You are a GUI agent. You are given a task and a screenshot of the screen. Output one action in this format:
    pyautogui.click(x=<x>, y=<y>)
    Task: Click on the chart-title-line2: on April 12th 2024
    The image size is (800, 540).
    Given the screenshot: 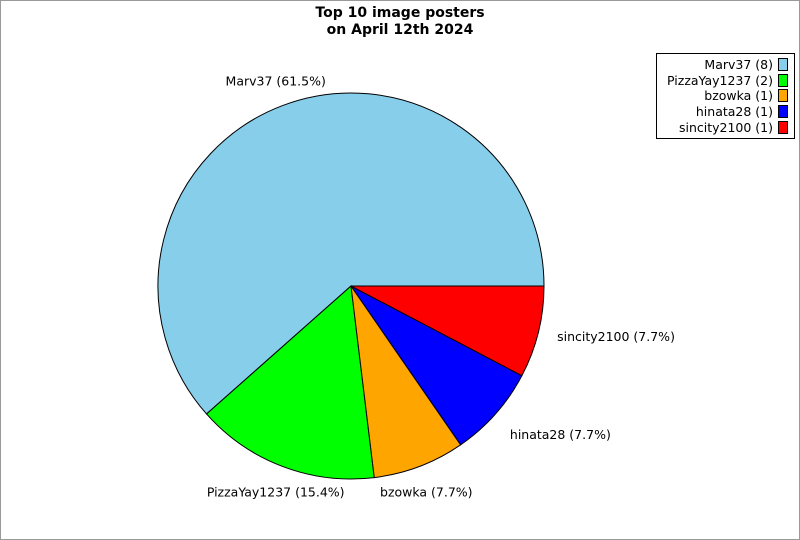 What is the action you would take?
    pyautogui.click(x=400, y=30)
    